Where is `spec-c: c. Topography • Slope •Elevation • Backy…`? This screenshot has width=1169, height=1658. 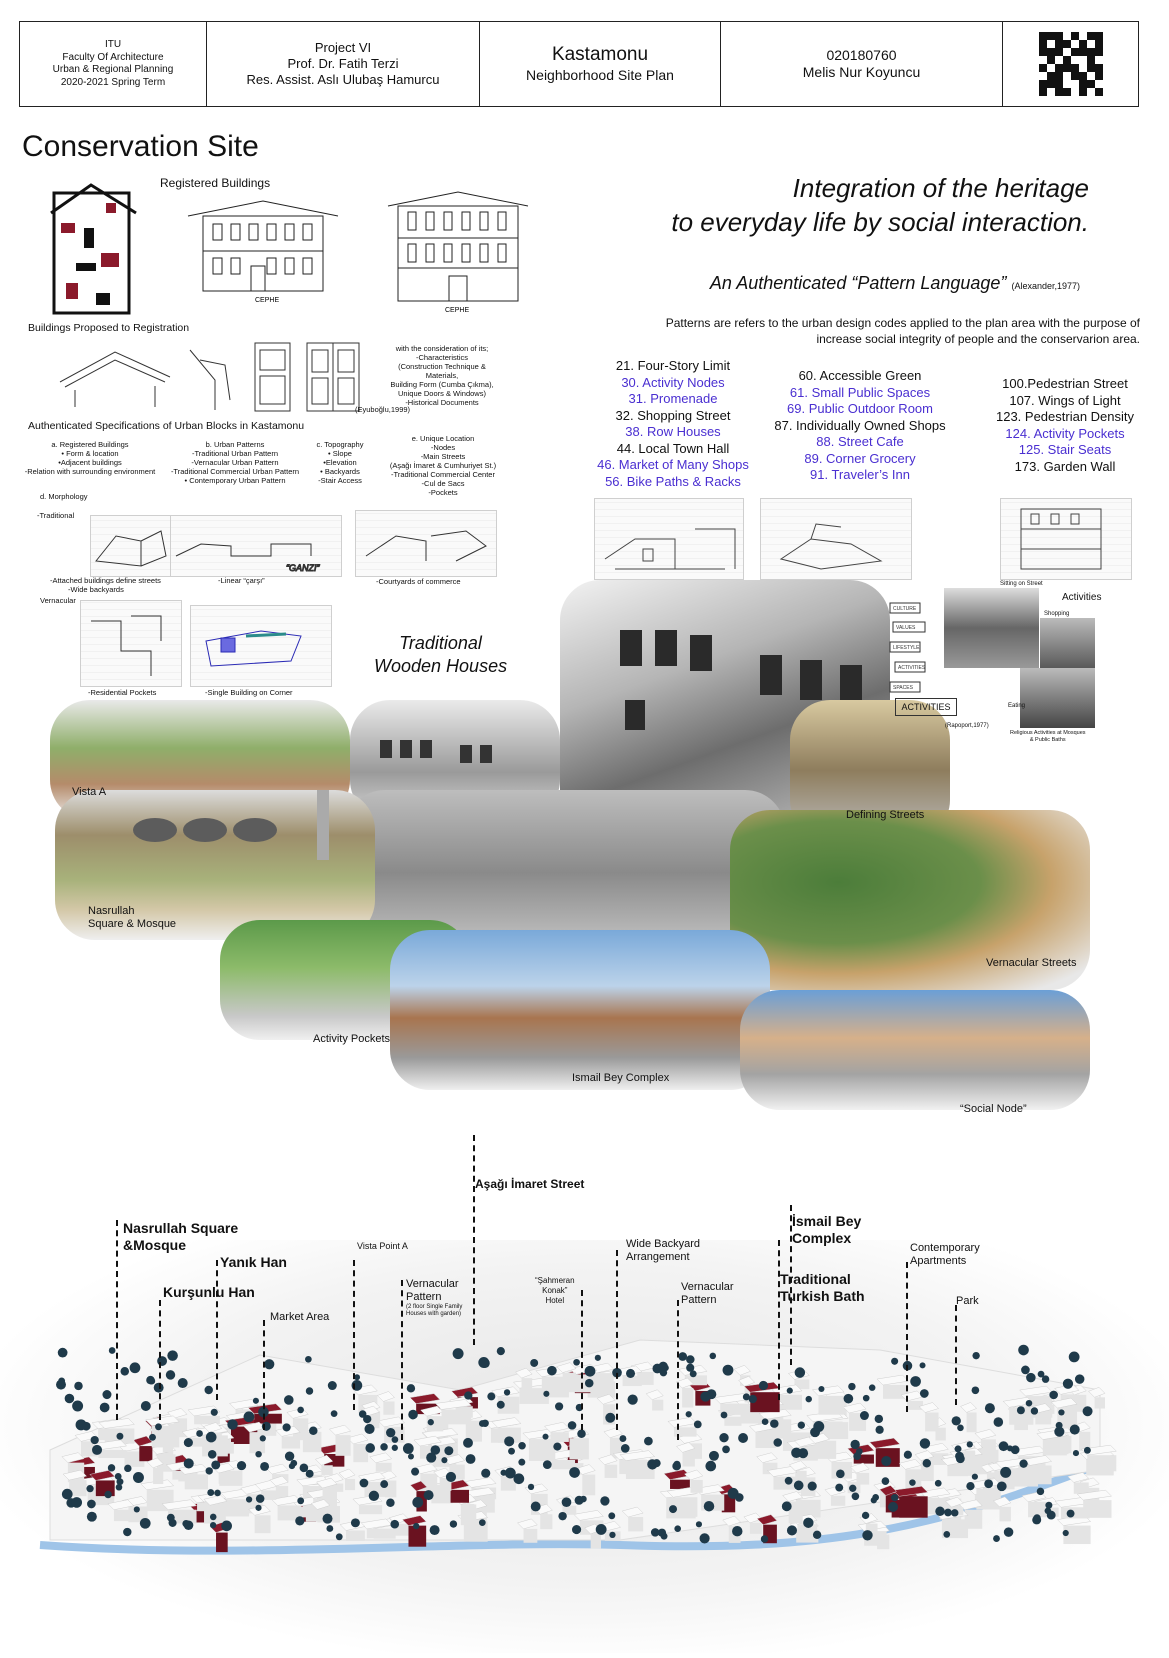 spec-c: c. Topography • Slope •Elevation • Backy… is located at coordinates (340, 462).